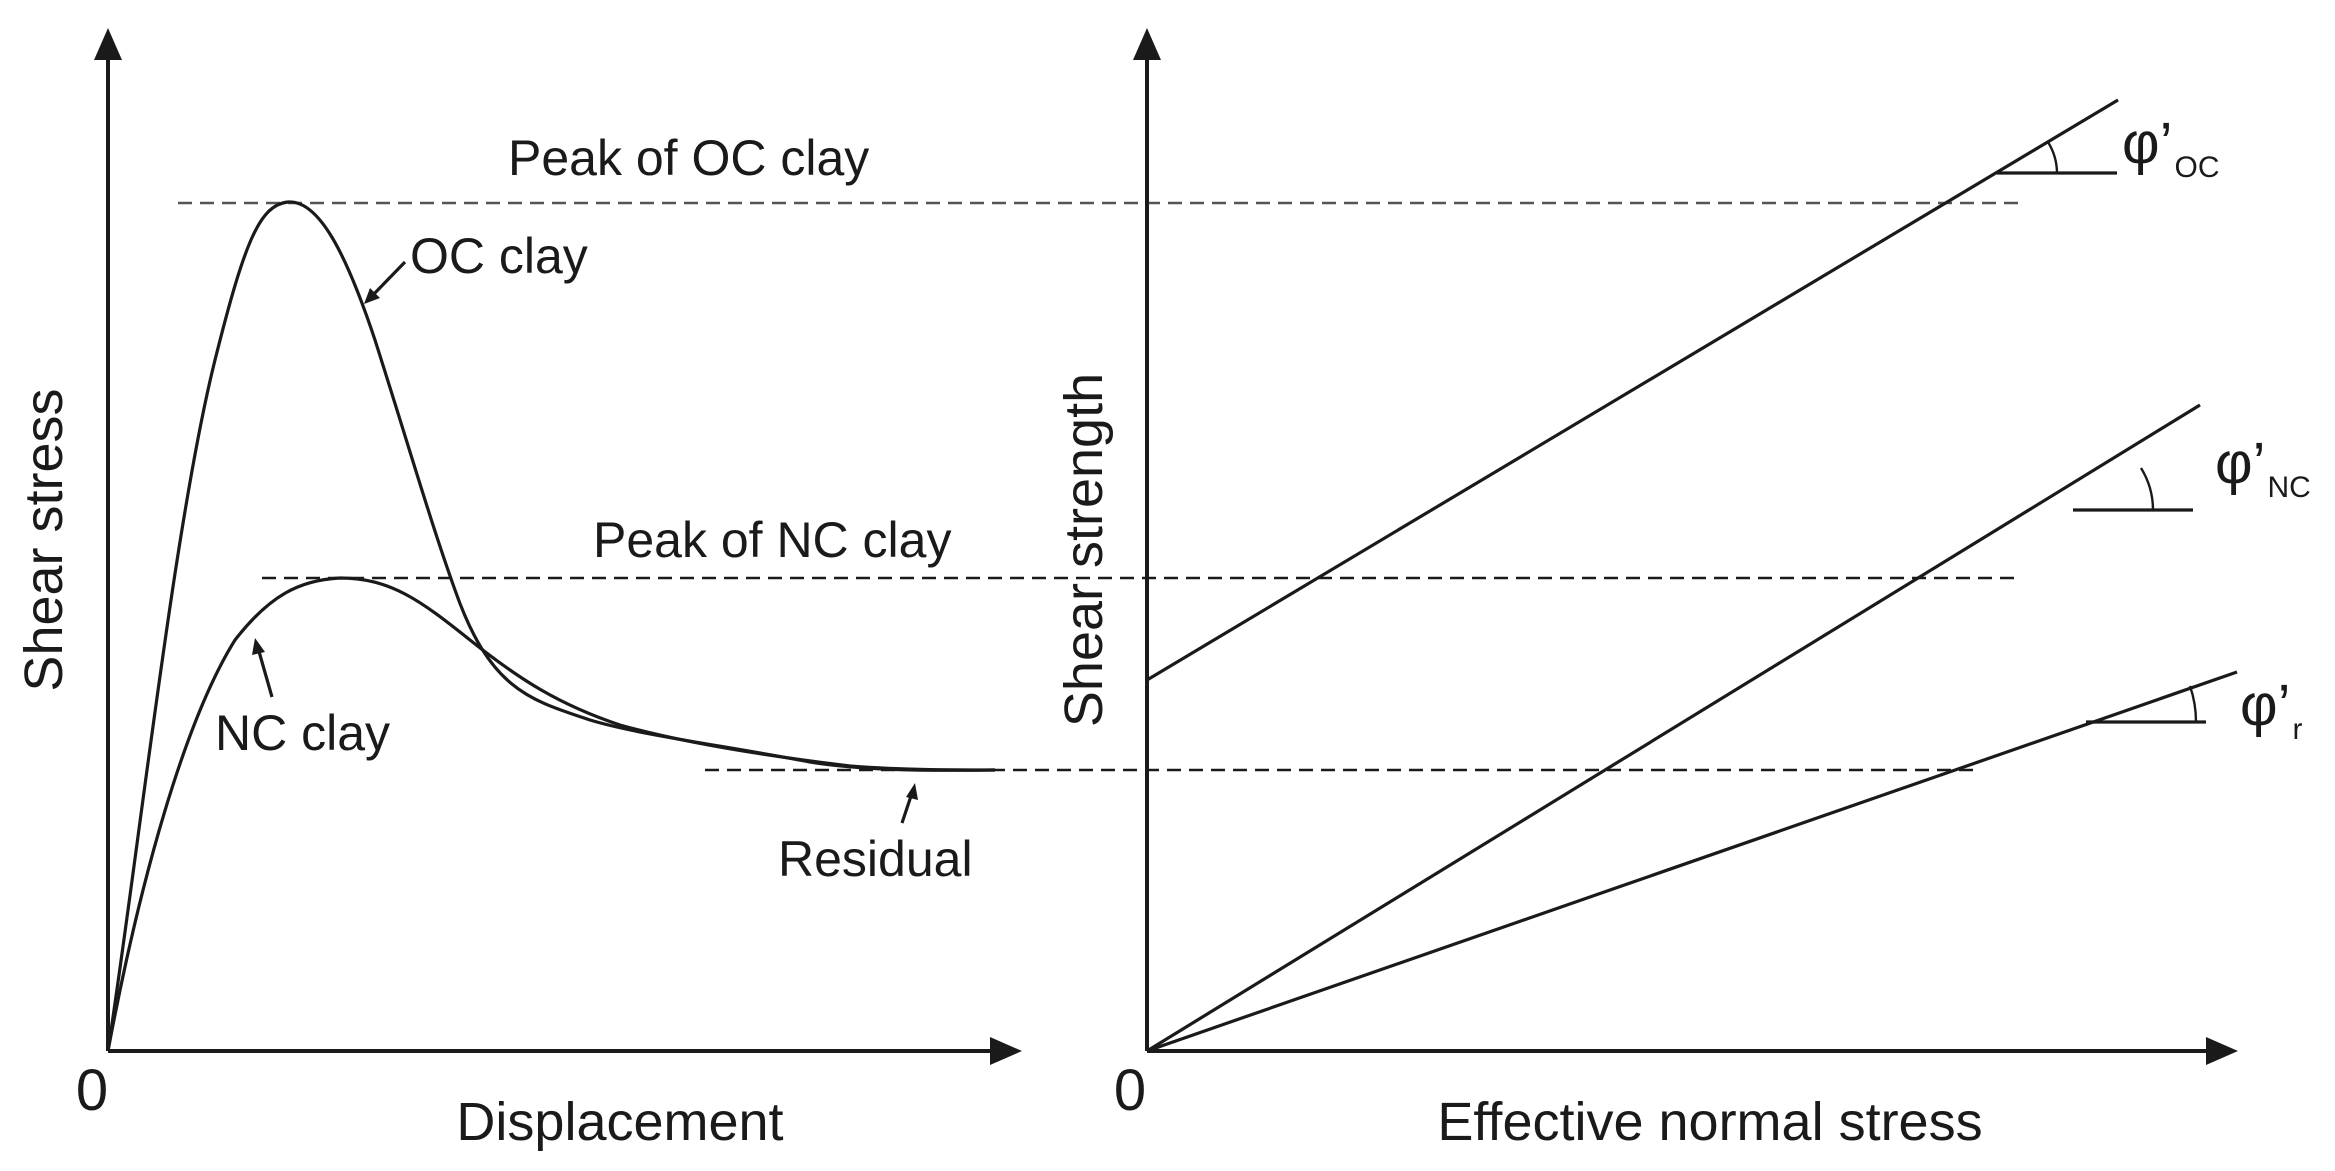 The height and width of the screenshot is (1171, 2335). Describe the element at coordinates (302, 733) in the screenshot. I see `nc-clay-label: NC clay` at that location.